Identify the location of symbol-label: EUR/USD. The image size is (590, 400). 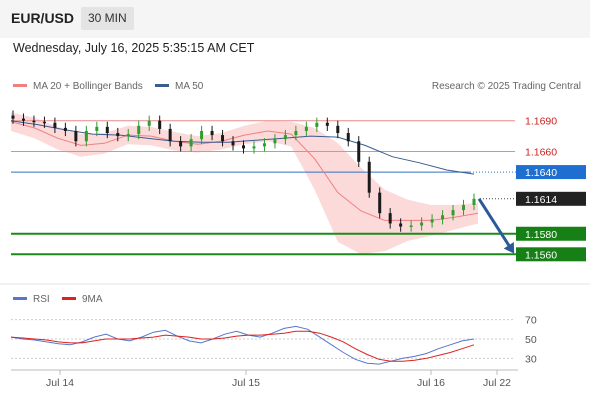
(43, 18).